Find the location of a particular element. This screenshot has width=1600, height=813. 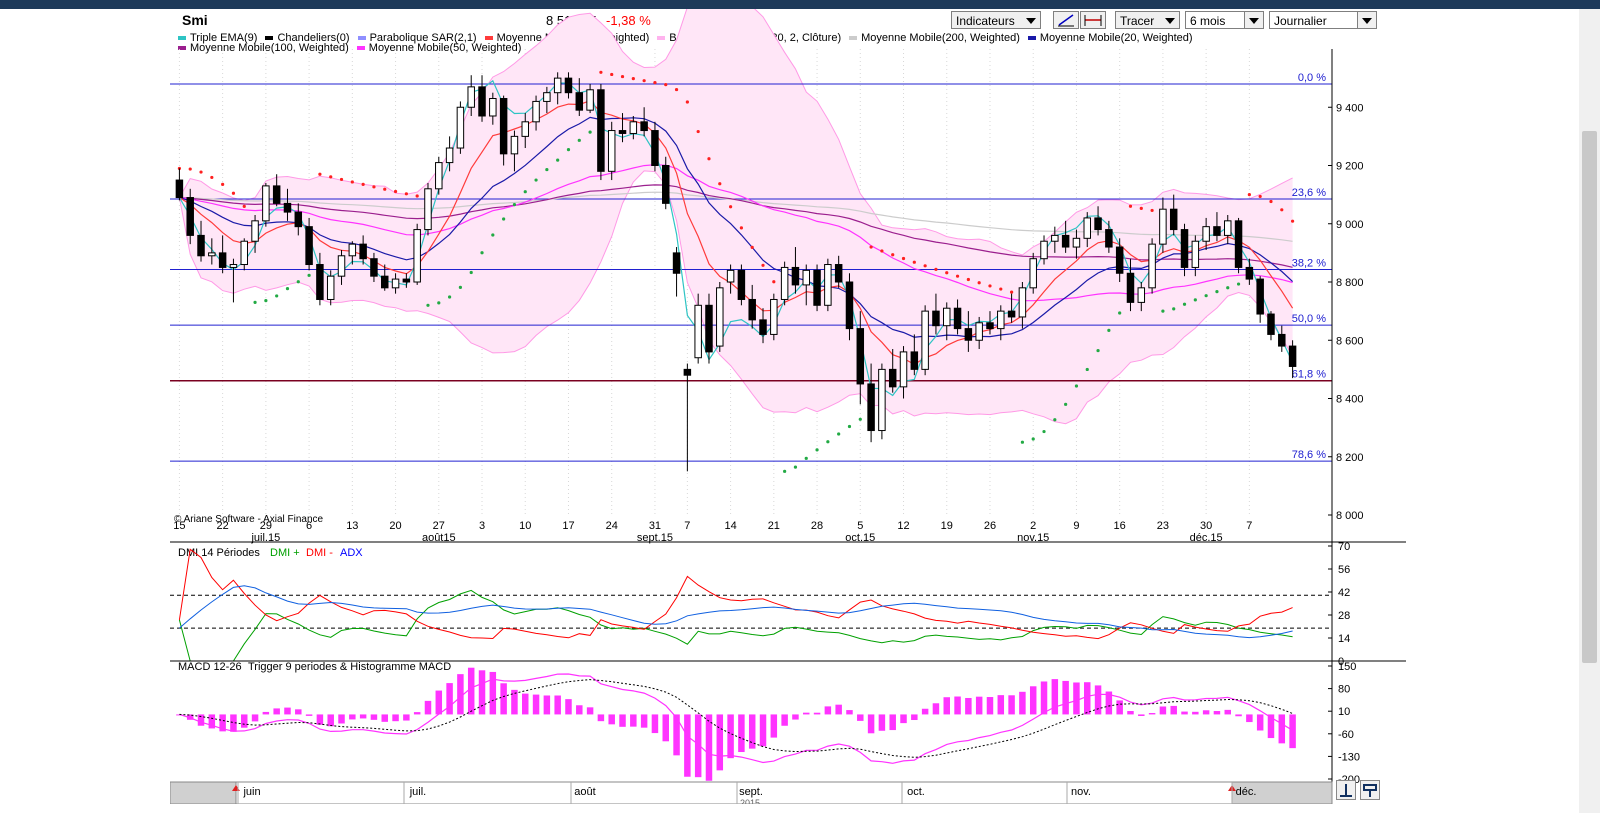

dmi-minus-label: DMI - is located at coordinates (319, 553).